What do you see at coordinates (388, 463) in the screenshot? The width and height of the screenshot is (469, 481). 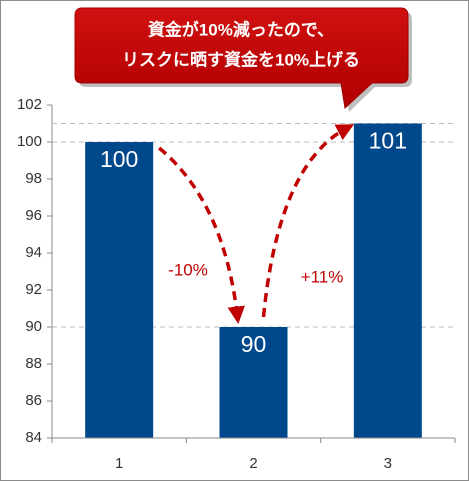 I see `x-tick-label: 3` at bounding box center [388, 463].